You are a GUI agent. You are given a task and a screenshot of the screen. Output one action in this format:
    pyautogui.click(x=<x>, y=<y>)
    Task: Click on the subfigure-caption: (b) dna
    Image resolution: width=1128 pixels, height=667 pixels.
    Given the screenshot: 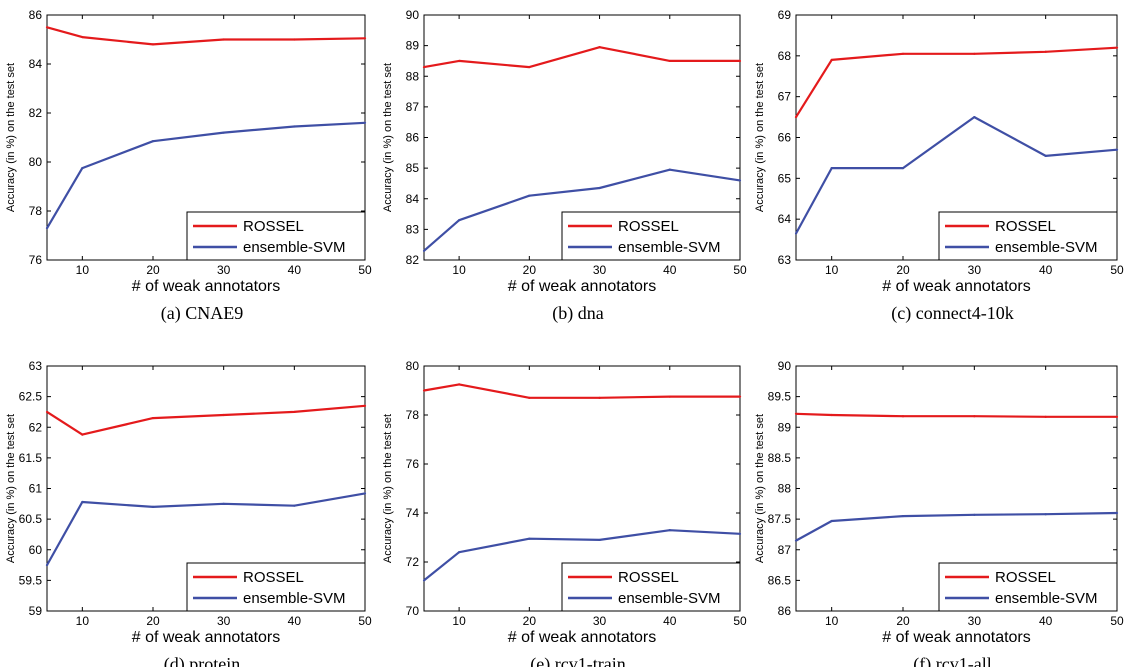 What is the action you would take?
    pyautogui.click(x=577, y=313)
    